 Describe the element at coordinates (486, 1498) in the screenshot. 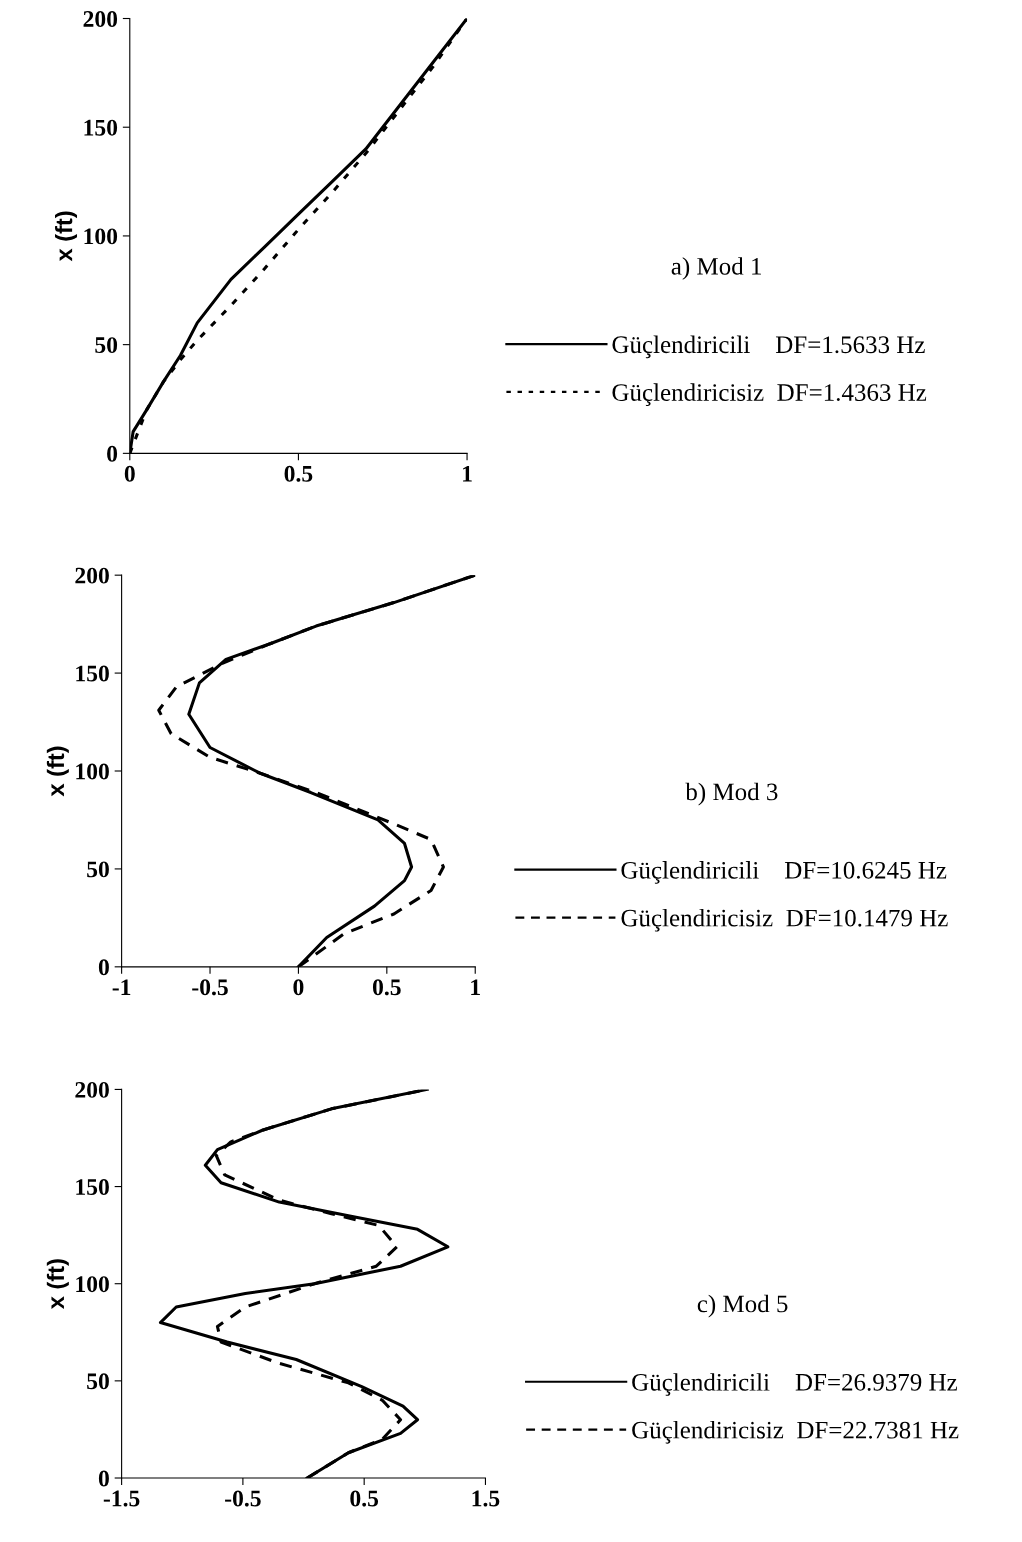

I see `x-tick-label: 1.5` at that location.